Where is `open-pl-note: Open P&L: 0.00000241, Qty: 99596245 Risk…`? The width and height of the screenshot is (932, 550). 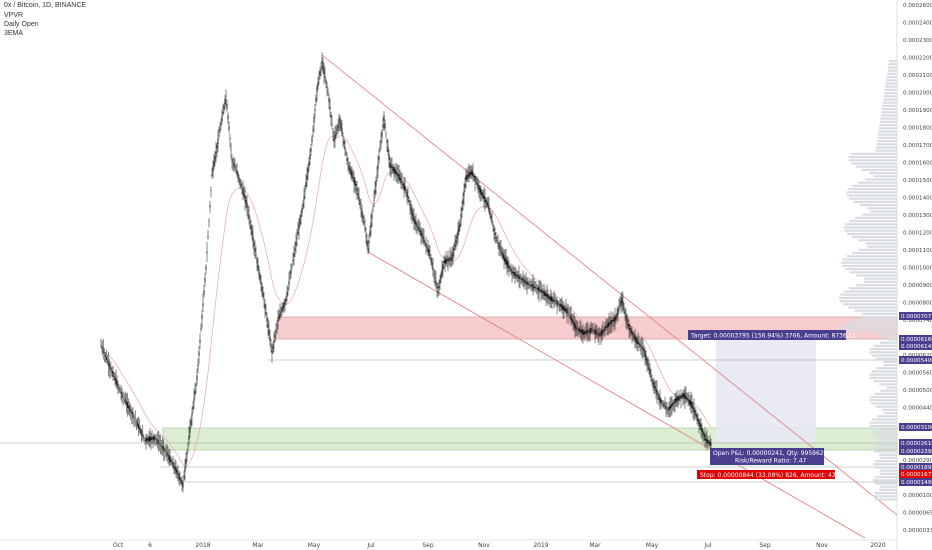 open-pl-note: Open P&L: 0.00000241, Qty: 99596245 Risk… is located at coordinates (770, 456).